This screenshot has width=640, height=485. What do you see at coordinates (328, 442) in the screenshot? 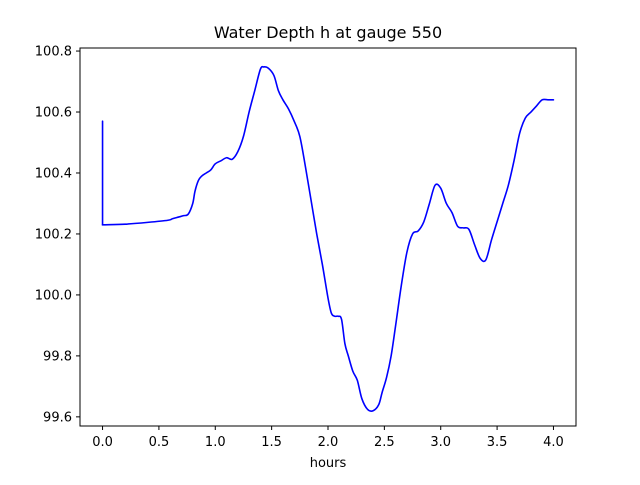
I see `x-tick-label: 2.0` at bounding box center [328, 442].